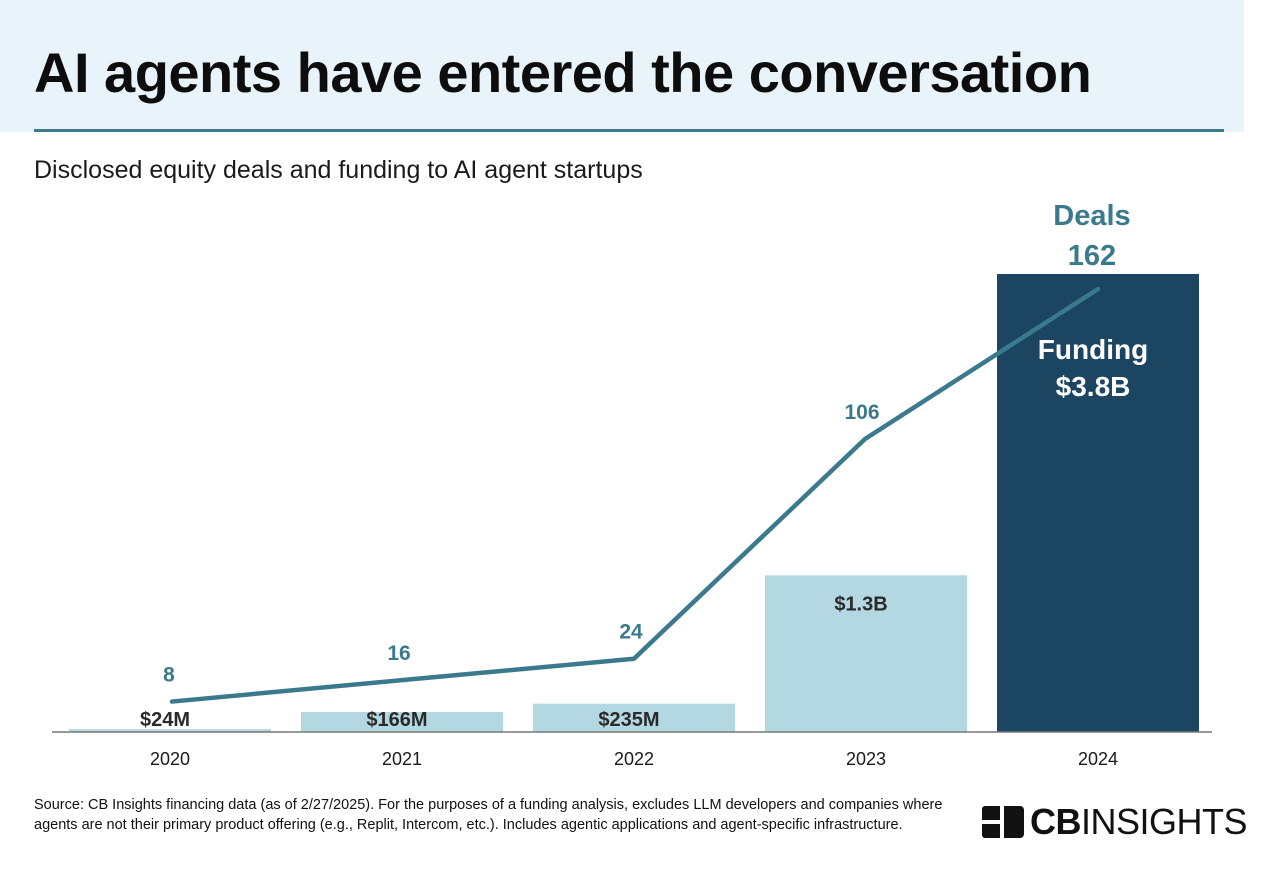 The width and height of the screenshot is (1272, 870). Describe the element at coordinates (165, 720) in the screenshot. I see `bar-value-label: $24M` at that location.